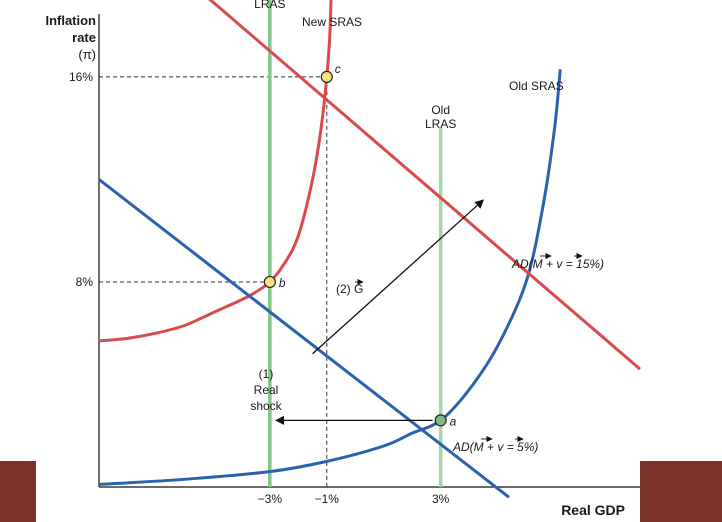 This screenshot has height=522, width=722. I want to click on x-tick-label: −3%, so click(270, 499).